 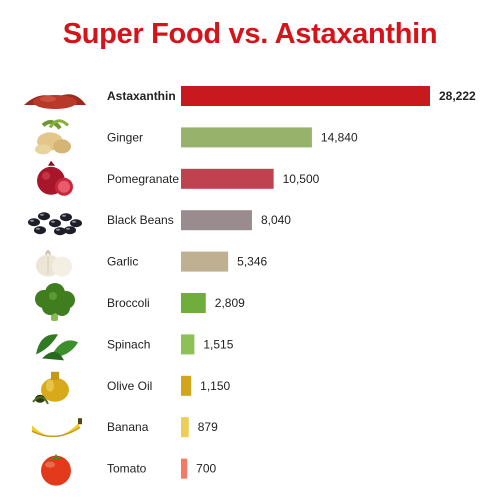 What do you see at coordinates (53, 137) in the screenshot?
I see `ginger-root-icon` at bounding box center [53, 137].